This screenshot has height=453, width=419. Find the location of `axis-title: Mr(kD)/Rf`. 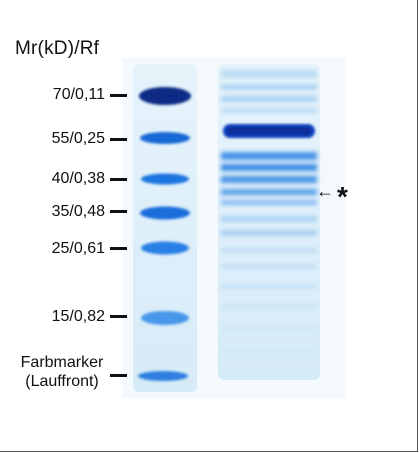

axis-title: Mr(kD)/Rf is located at coordinates (57, 48).